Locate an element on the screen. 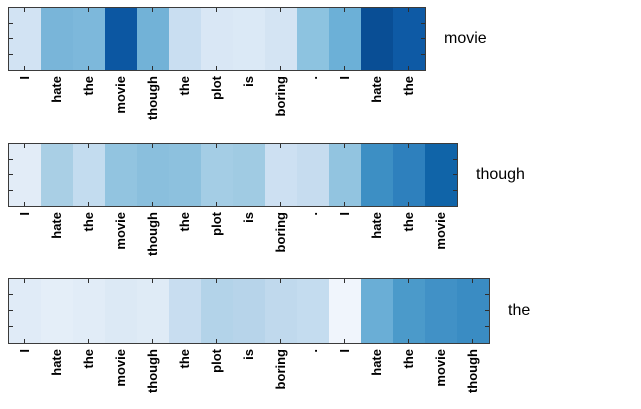  target-word-label: though is located at coordinates (500, 174).